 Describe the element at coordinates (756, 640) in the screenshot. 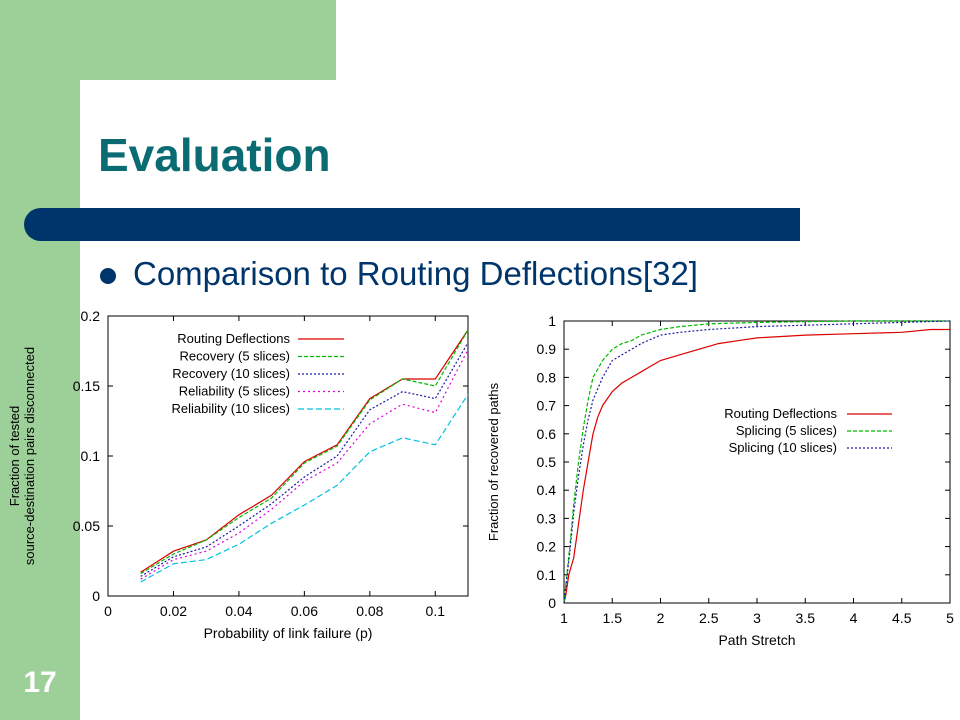

I see `x-axis-label: Path Stretch` at that location.